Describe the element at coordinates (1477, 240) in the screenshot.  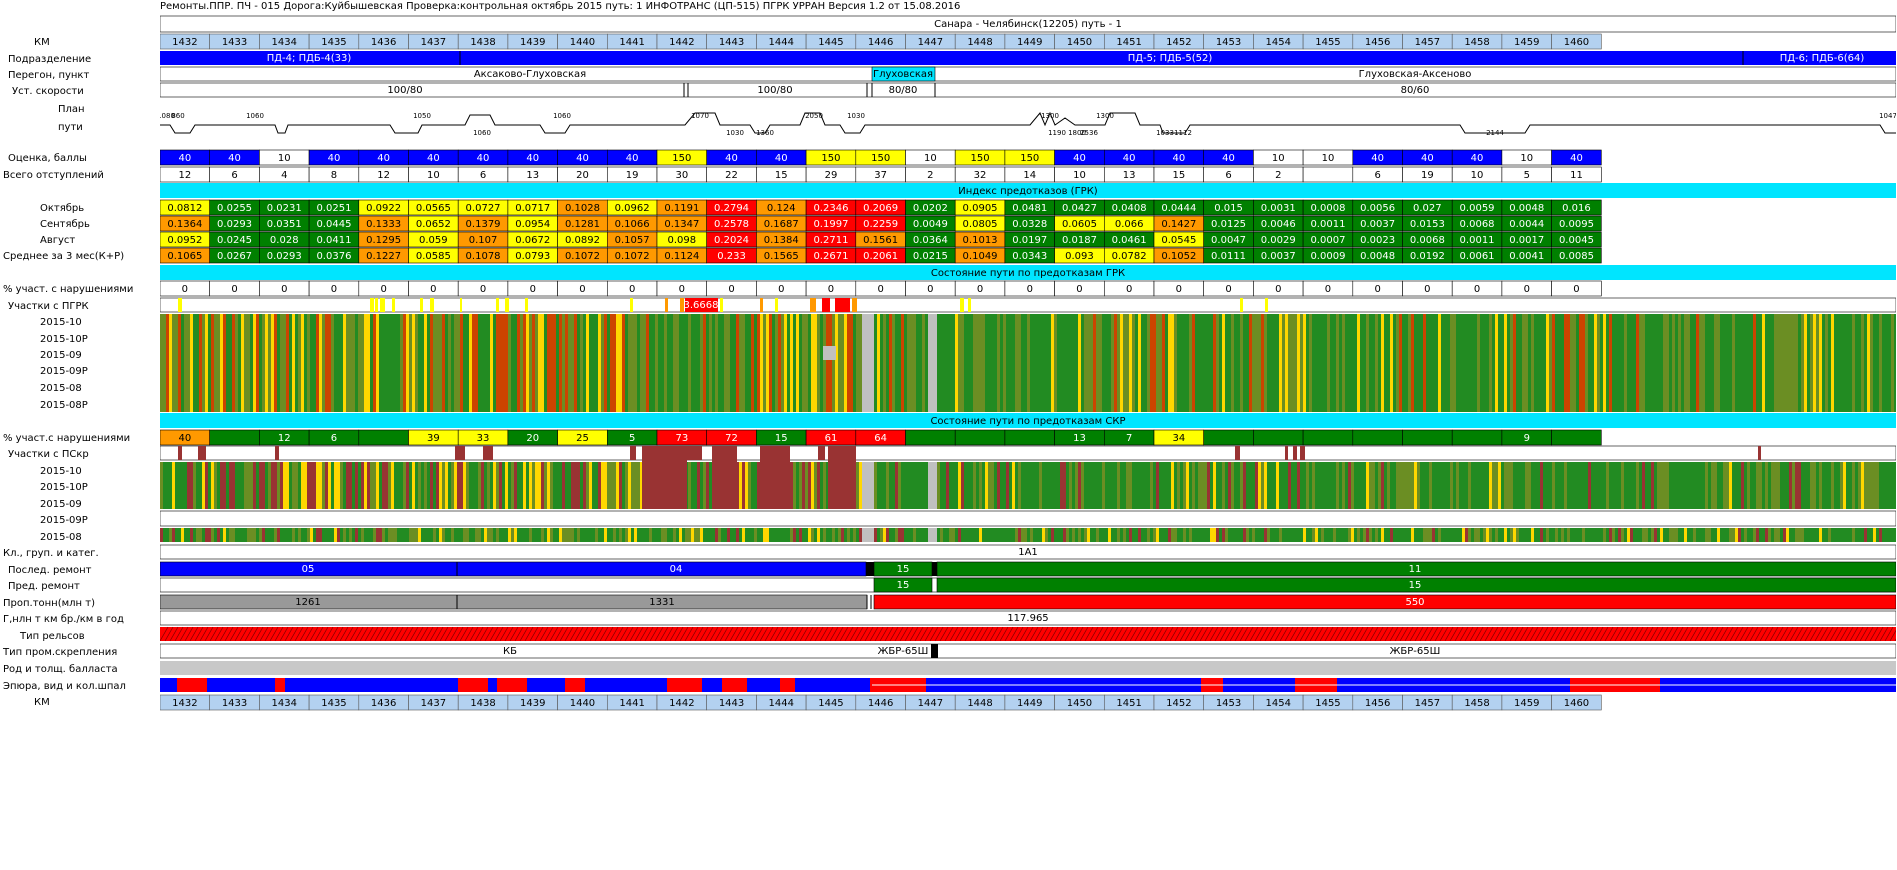
I see `index-value-aug: 0.0011` at that location.